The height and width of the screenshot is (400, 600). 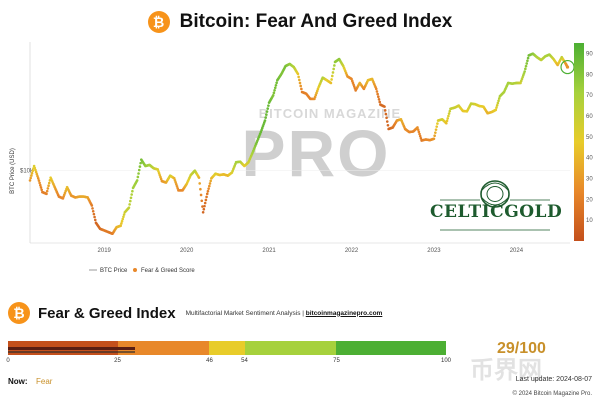 What do you see at coordinates (209, 361) in the screenshot?
I see `gauge-tick-46: 46` at bounding box center [209, 361].